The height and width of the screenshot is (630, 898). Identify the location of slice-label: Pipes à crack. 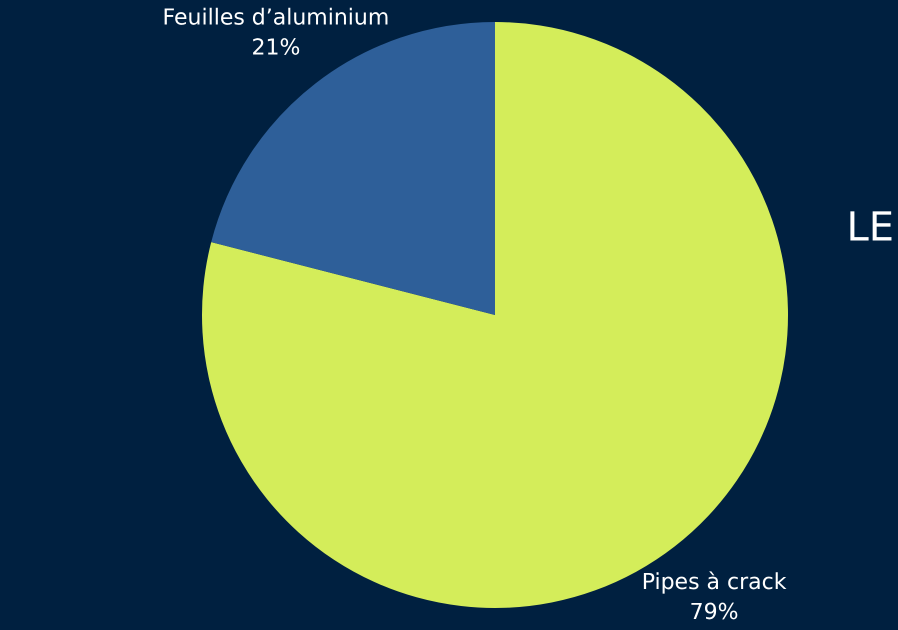
(714, 583).